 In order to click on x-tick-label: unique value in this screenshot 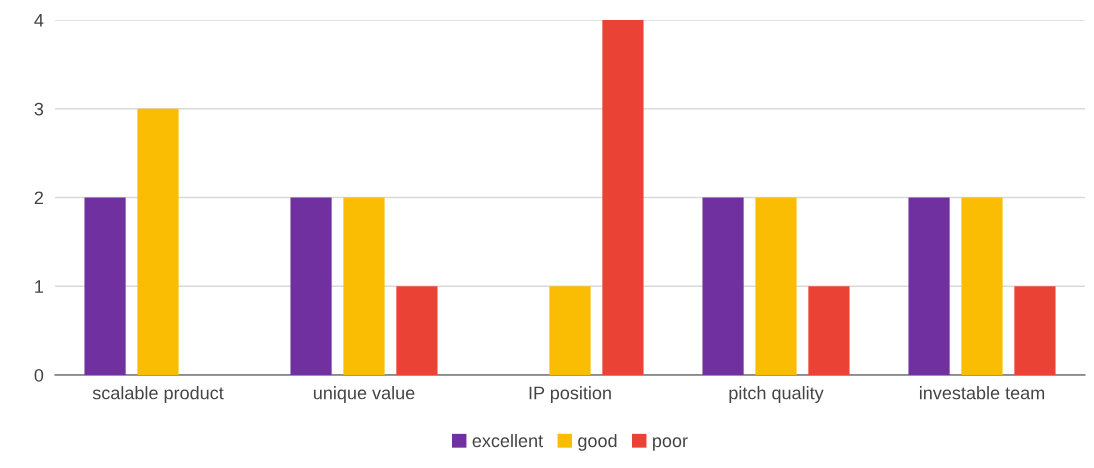, I will do `click(364, 394)`.